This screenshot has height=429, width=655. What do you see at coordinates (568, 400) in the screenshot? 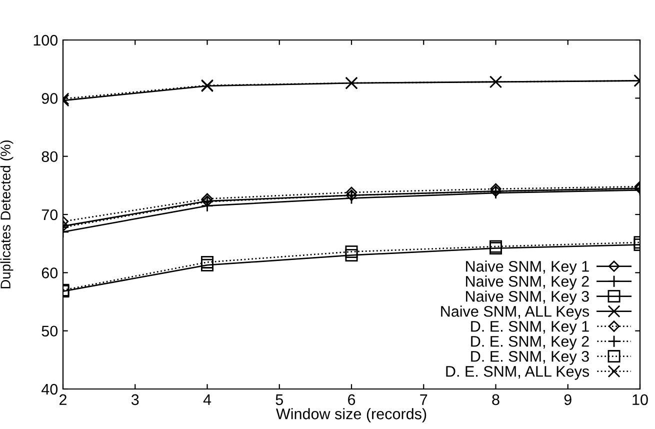
I see `x-tick-label: 9` at bounding box center [568, 400].